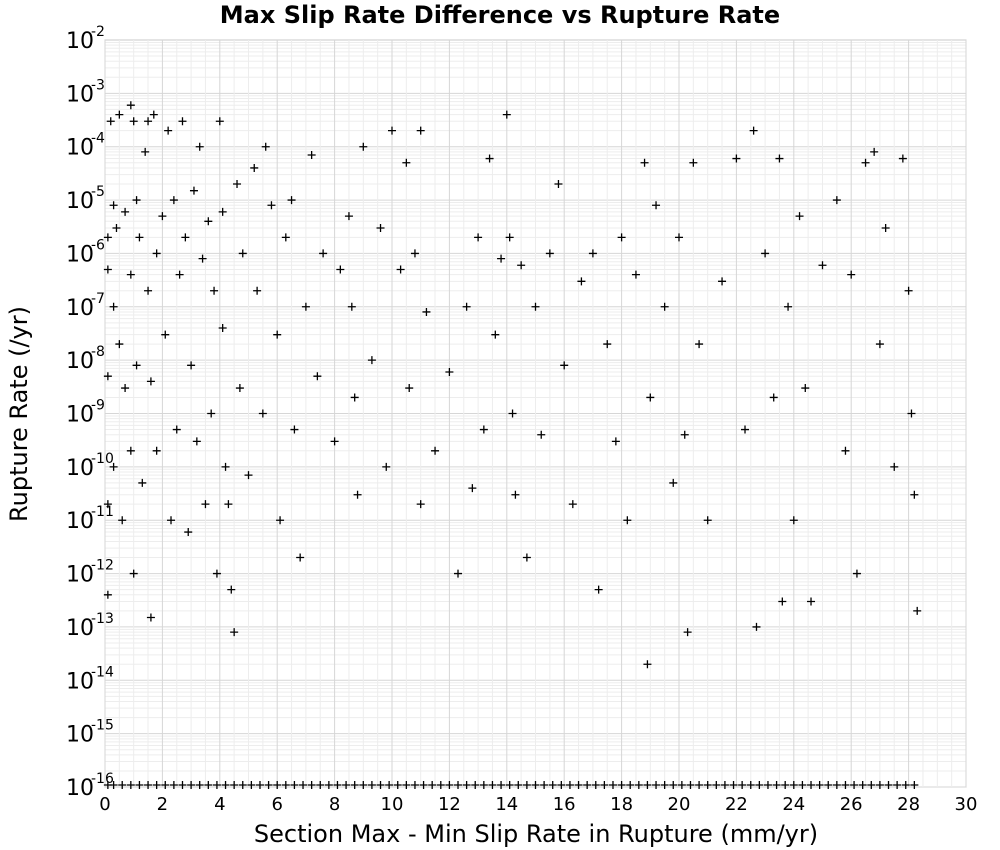 This screenshot has width=1000, height=850. What do you see at coordinates (621, 804) in the screenshot?
I see `x-tick-label: 18` at bounding box center [621, 804].